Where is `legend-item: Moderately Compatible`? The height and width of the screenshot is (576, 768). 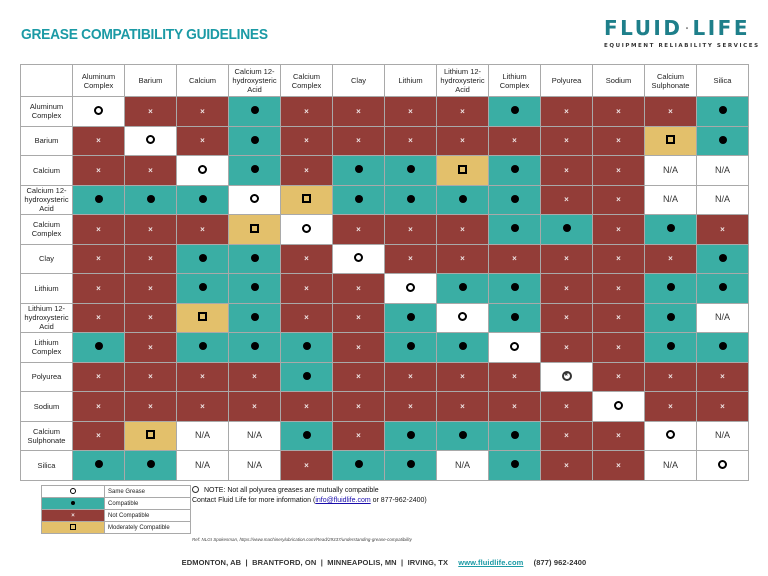 legend-item: Moderately Compatible is located at coordinates (116, 527).